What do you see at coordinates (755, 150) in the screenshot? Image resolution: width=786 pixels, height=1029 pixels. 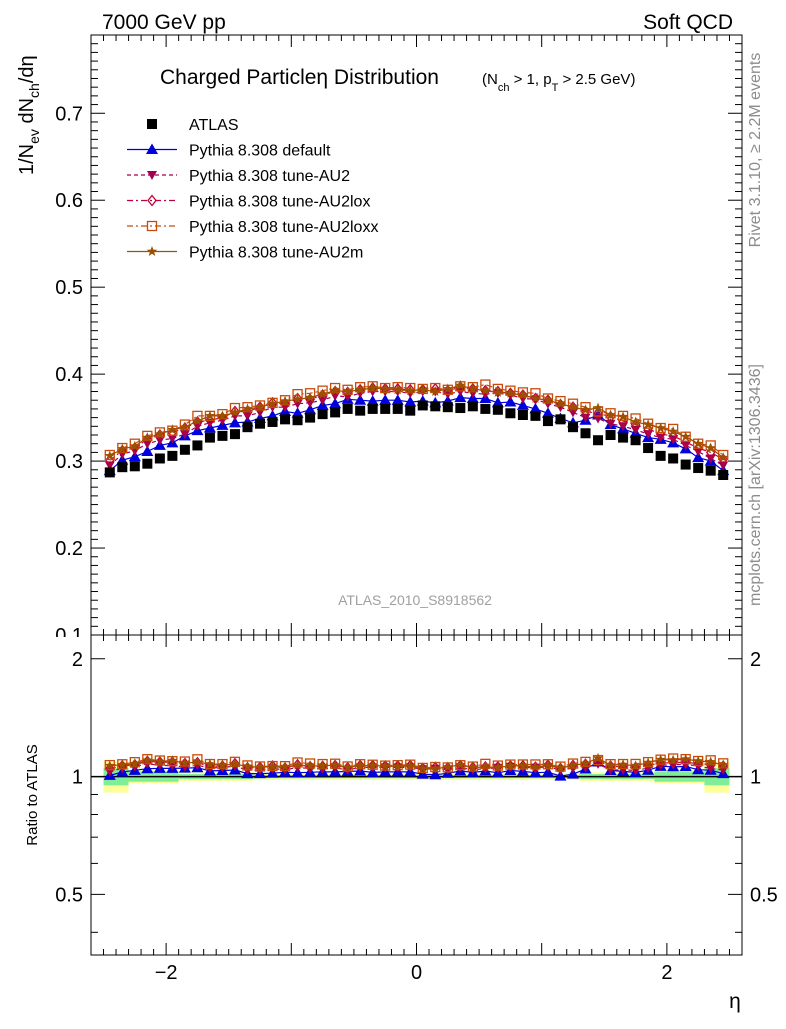 I see `rivet-label: Rivet 3.1.10, ≥ 2.2M events` at bounding box center [755, 150].